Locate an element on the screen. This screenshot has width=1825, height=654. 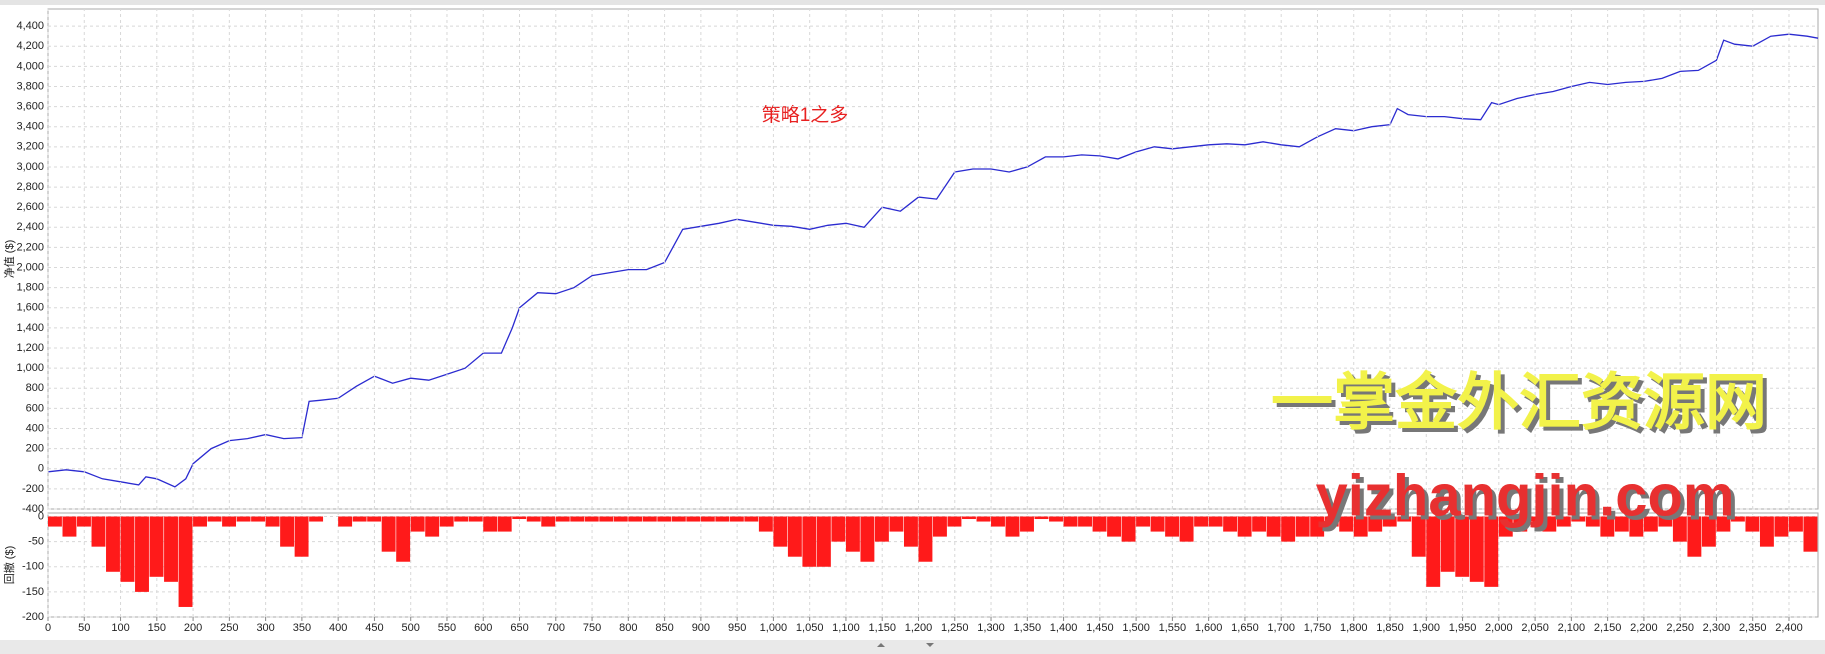
x-tick-label: 1,800 is located at coordinates (1354, 628).